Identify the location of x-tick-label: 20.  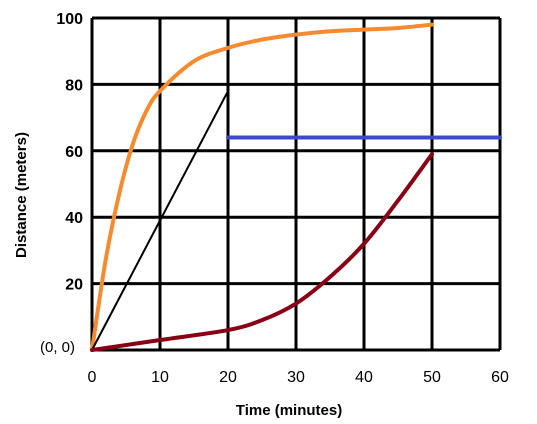
(228, 377).